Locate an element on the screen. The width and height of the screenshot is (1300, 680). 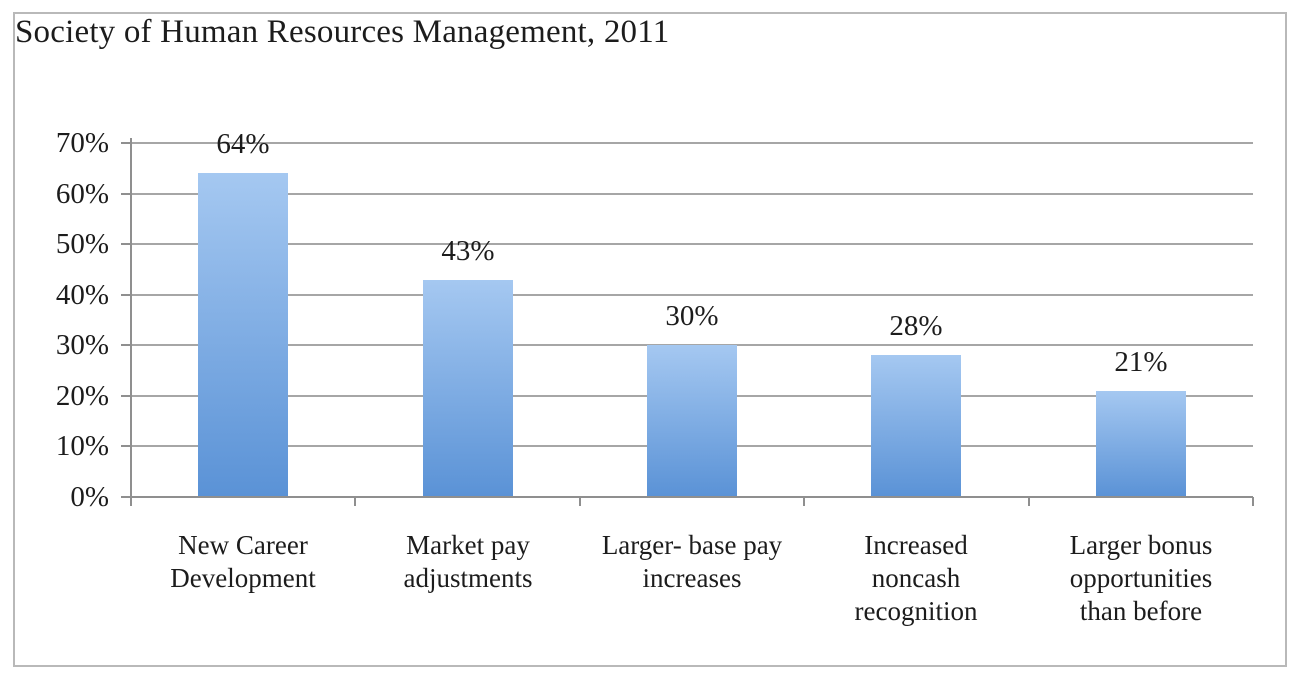
bar-value-label: 21% is located at coordinates (1141, 362).